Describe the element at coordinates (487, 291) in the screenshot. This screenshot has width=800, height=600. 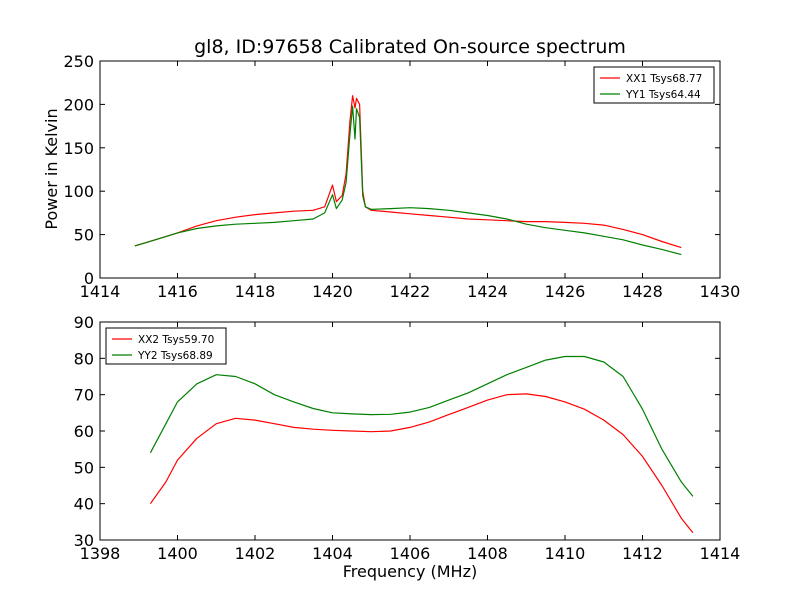
I see `x-tick-label: 1424` at that location.